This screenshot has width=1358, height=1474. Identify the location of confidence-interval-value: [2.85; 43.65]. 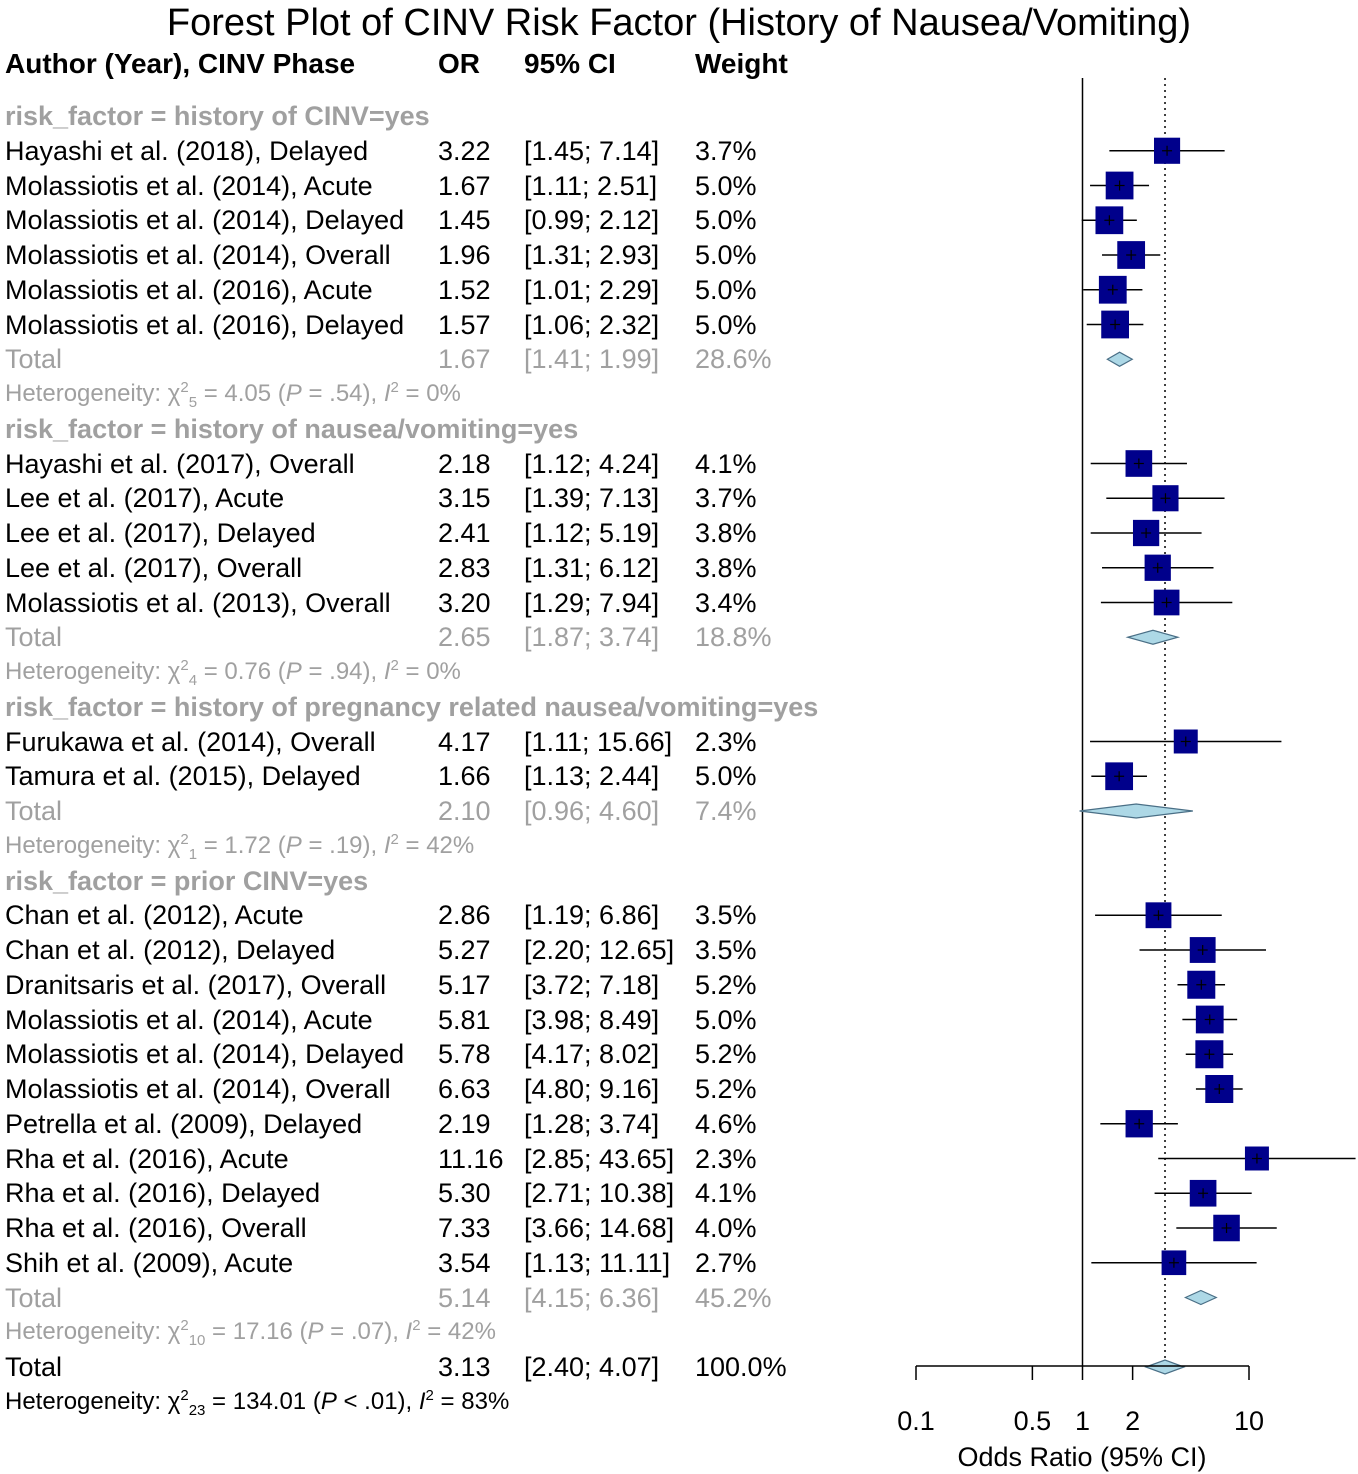
(599, 1158).